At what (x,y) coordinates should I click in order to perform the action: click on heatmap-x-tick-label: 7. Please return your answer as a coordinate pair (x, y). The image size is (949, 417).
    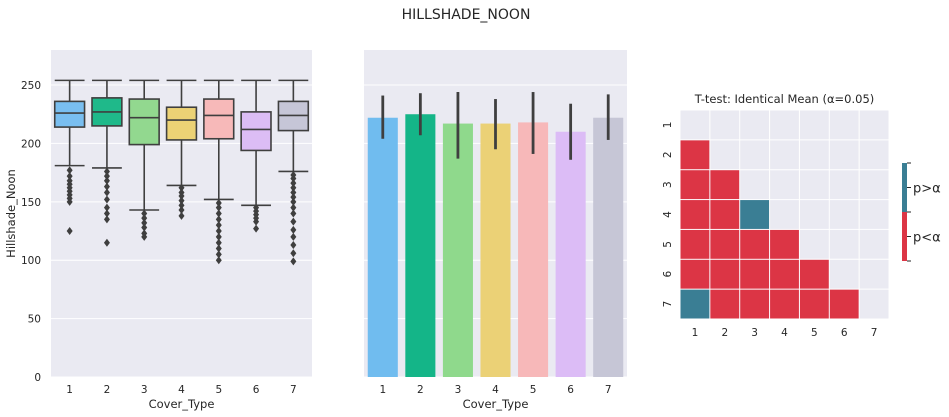
    Looking at the image, I should click on (874, 333).